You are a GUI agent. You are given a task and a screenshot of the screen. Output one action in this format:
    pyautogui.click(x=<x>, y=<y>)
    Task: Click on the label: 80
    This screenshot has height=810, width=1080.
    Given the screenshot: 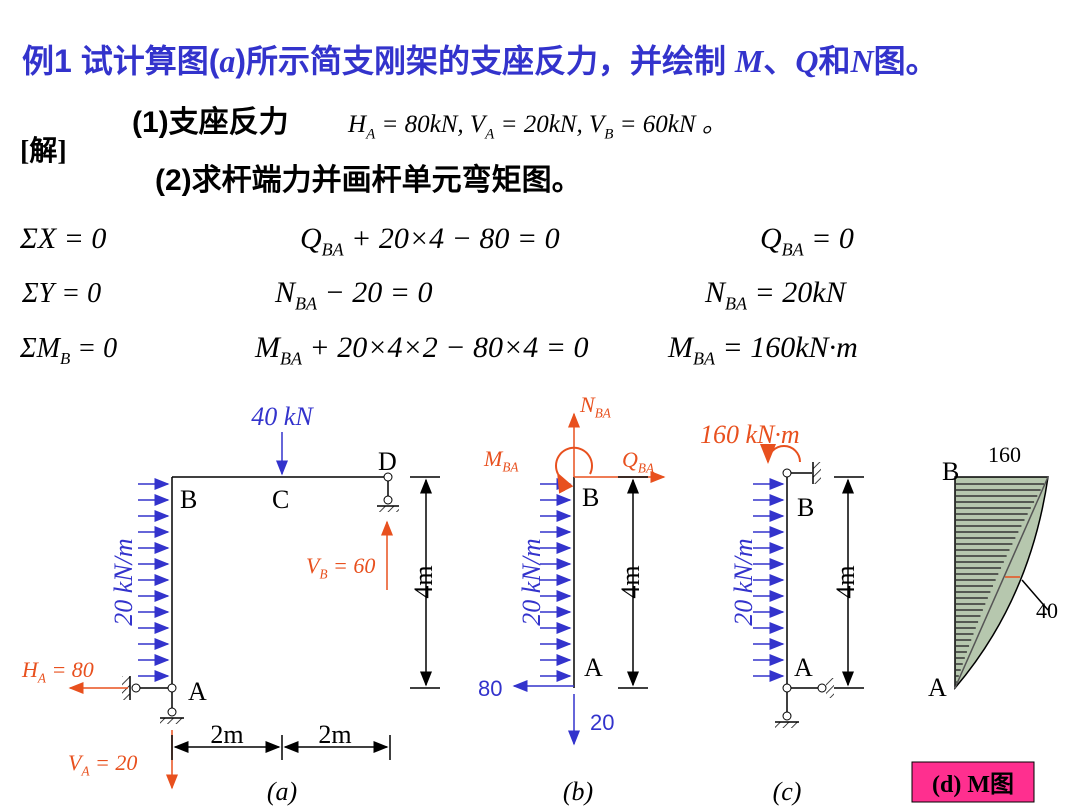 What is the action you would take?
    pyautogui.click(x=490, y=688)
    